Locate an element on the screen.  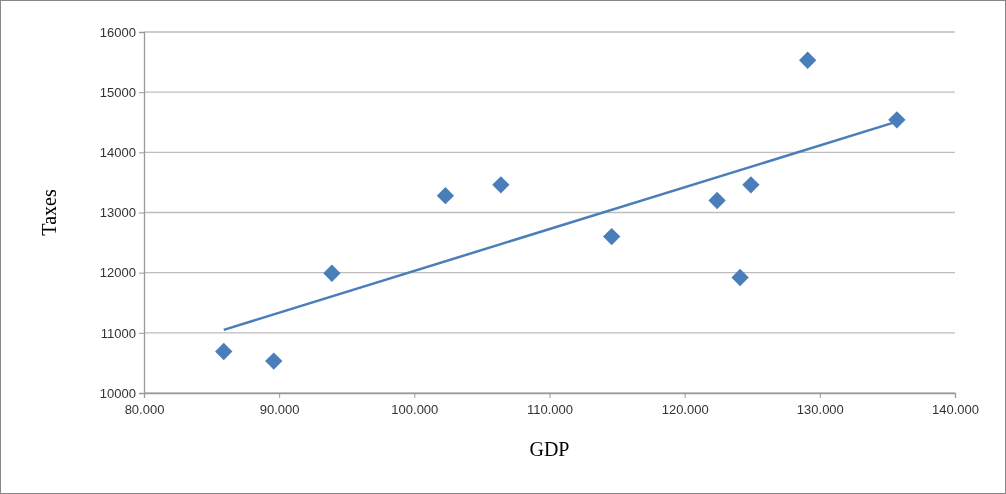
y-tick-label: 12000 is located at coordinates (117, 273).